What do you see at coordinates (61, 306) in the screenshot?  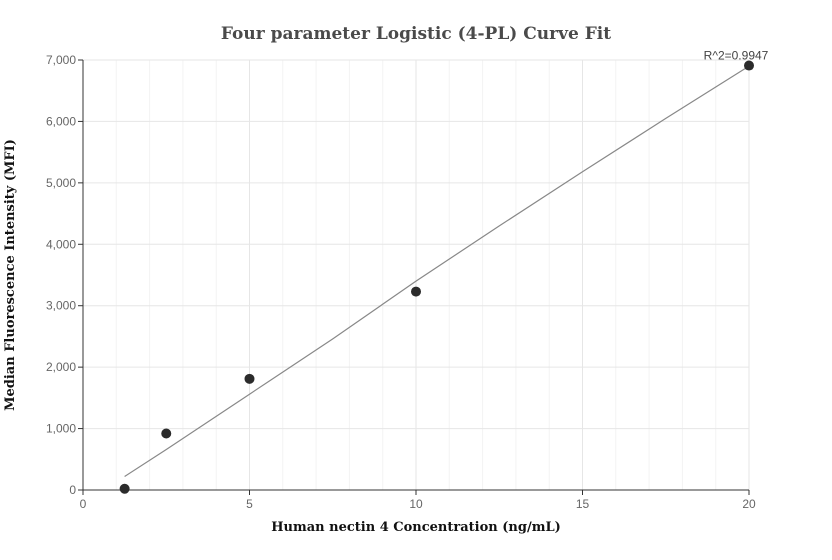 I see `y-tick-label: 3,000` at bounding box center [61, 306].